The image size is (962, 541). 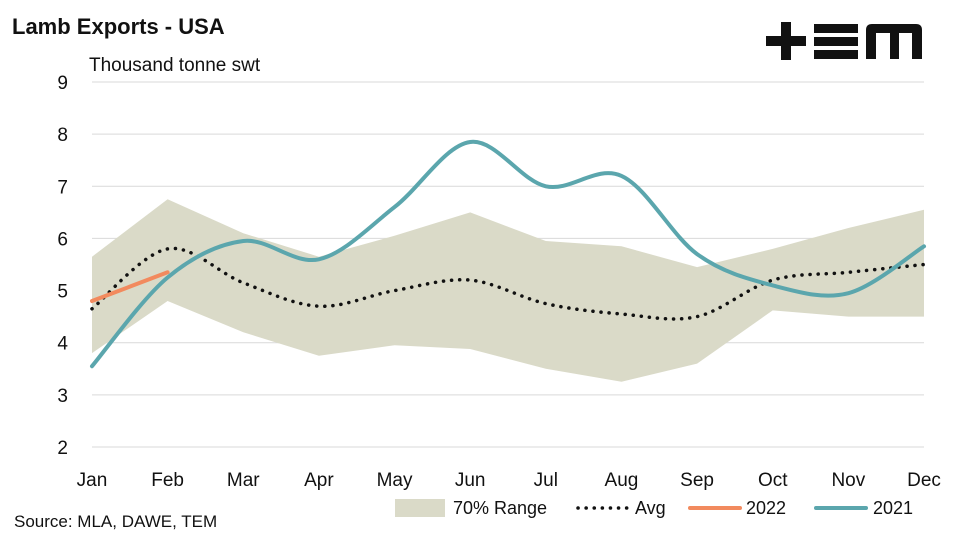 I want to click on x-tick-label: Jul, so click(x=546, y=480).